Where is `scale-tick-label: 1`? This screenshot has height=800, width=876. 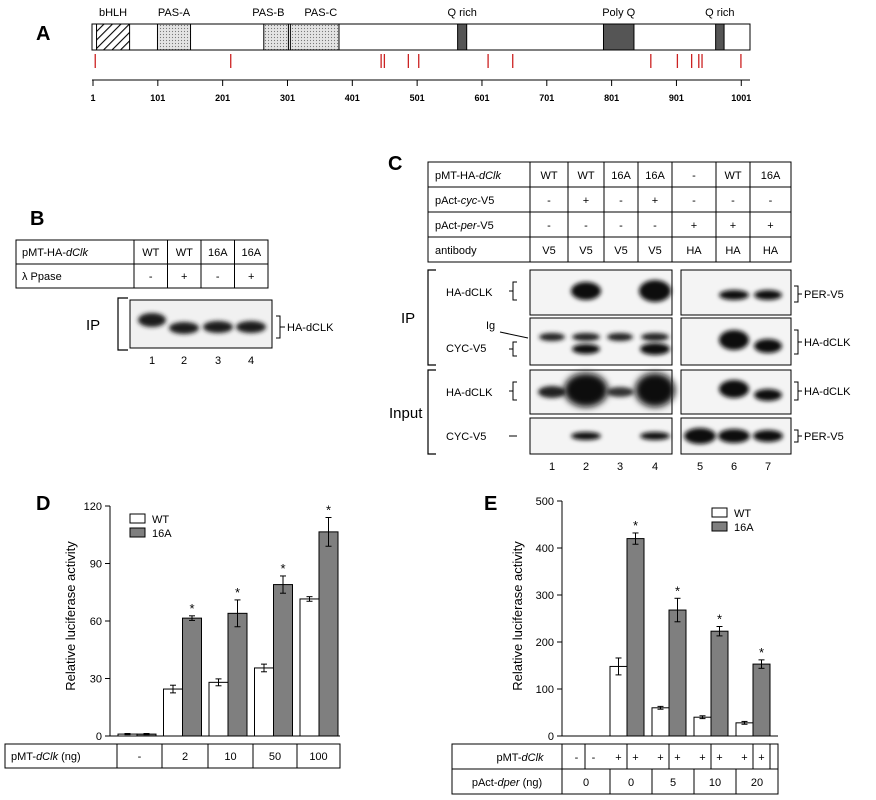 scale-tick-label: 1 is located at coordinates (92, 98).